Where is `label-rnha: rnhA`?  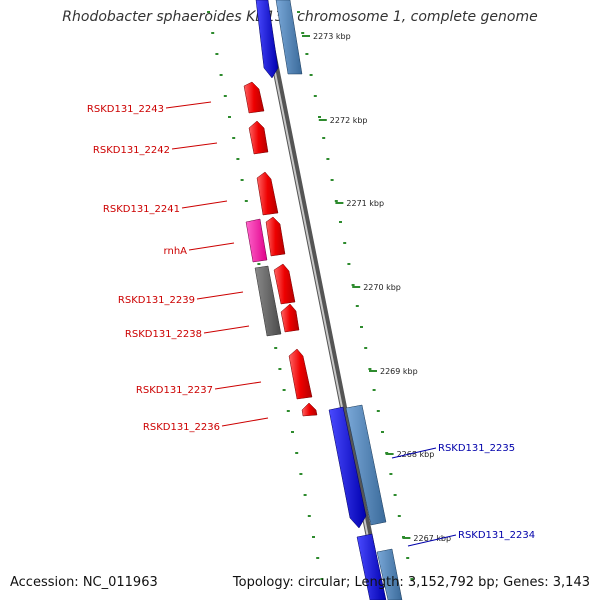
label-rnha: rnhA is located at coordinates (176, 251).